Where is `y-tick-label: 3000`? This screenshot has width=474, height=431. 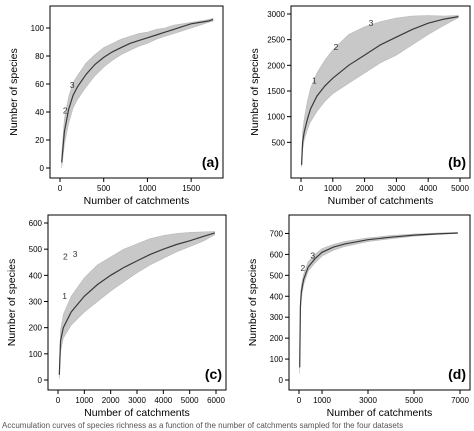
y-tick-label: 3000 is located at coordinates (276, 14).